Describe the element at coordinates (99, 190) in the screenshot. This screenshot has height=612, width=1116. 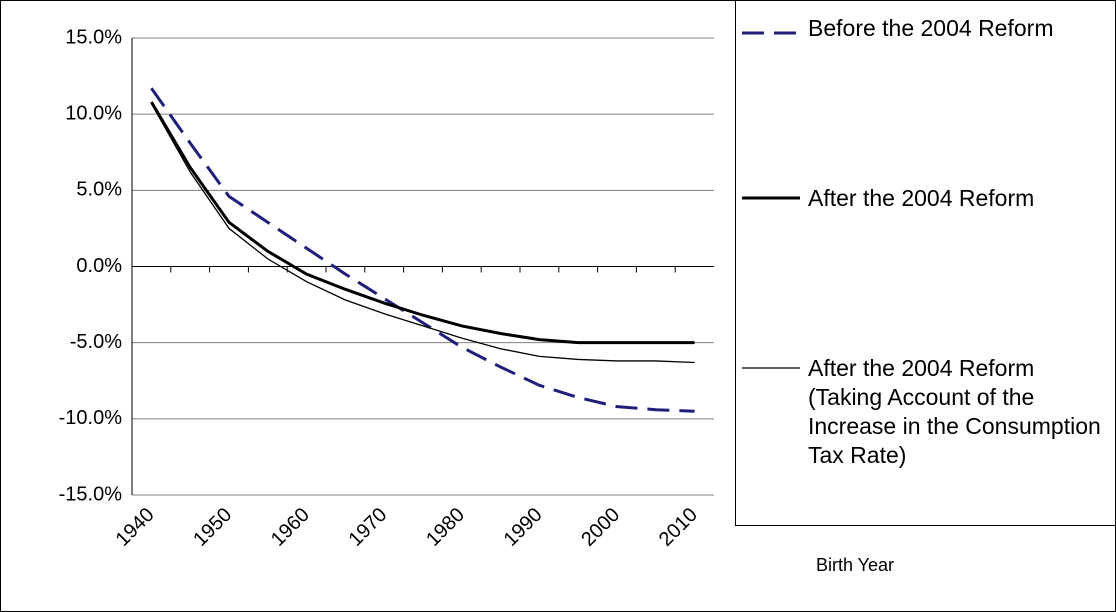
I see `y-tick-label: 5.0%` at that location.